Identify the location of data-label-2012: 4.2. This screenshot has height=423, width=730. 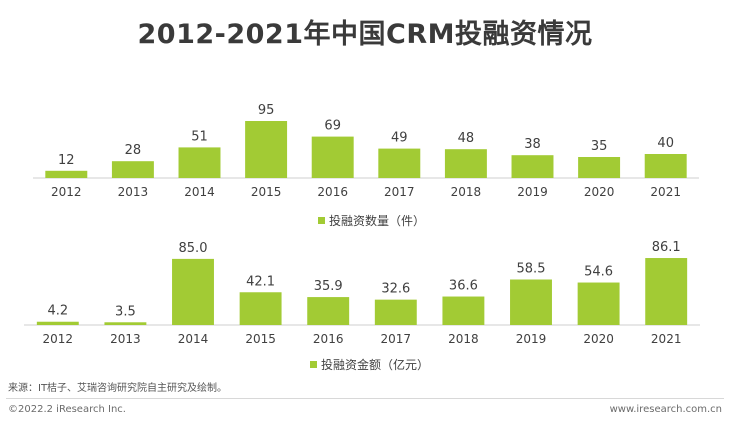
(57, 311).